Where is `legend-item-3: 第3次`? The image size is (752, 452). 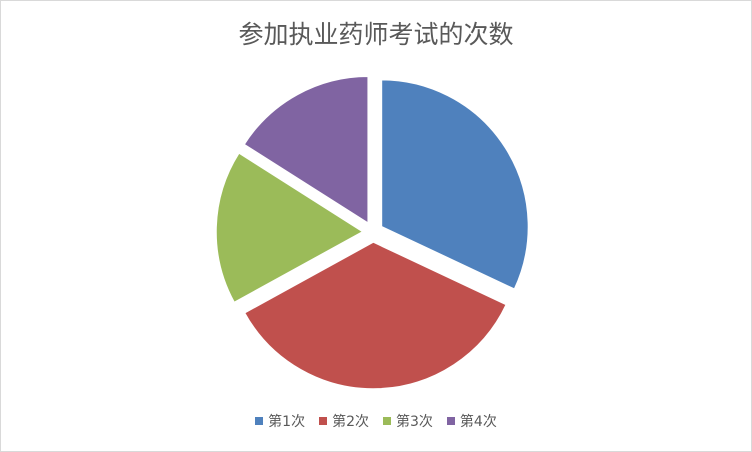
legend-item-3: 第3次 is located at coordinates (408, 421).